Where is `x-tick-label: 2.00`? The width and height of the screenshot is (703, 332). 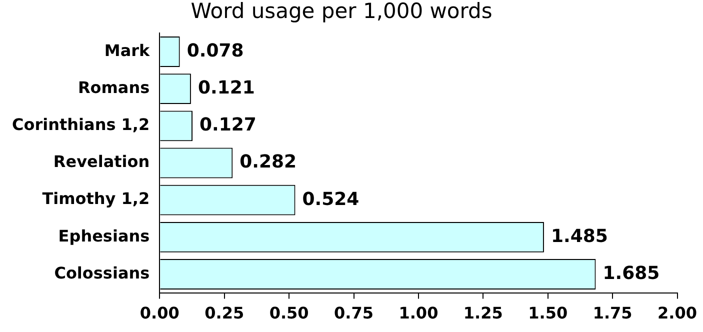
x-tick-label: 2.00 is located at coordinates (678, 313).